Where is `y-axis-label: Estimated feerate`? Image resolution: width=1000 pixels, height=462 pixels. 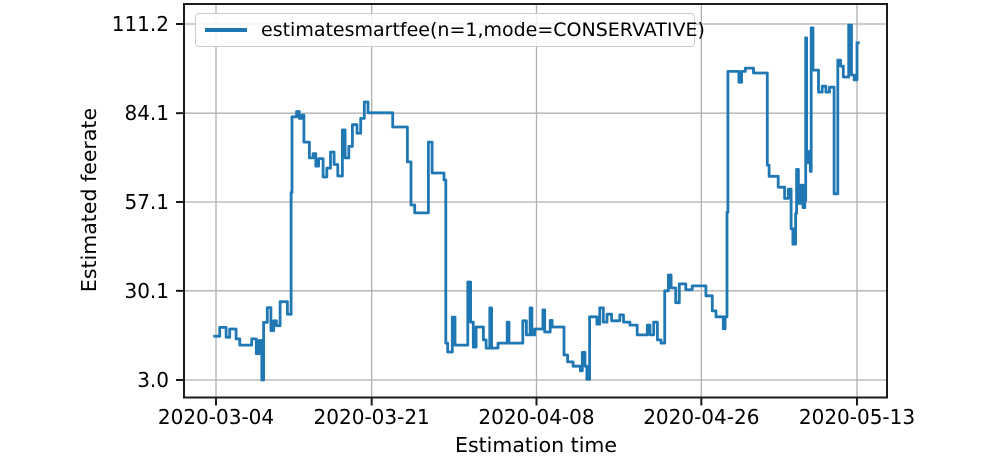
y-axis-label: Estimated feerate is located at coordinates (89, 200).